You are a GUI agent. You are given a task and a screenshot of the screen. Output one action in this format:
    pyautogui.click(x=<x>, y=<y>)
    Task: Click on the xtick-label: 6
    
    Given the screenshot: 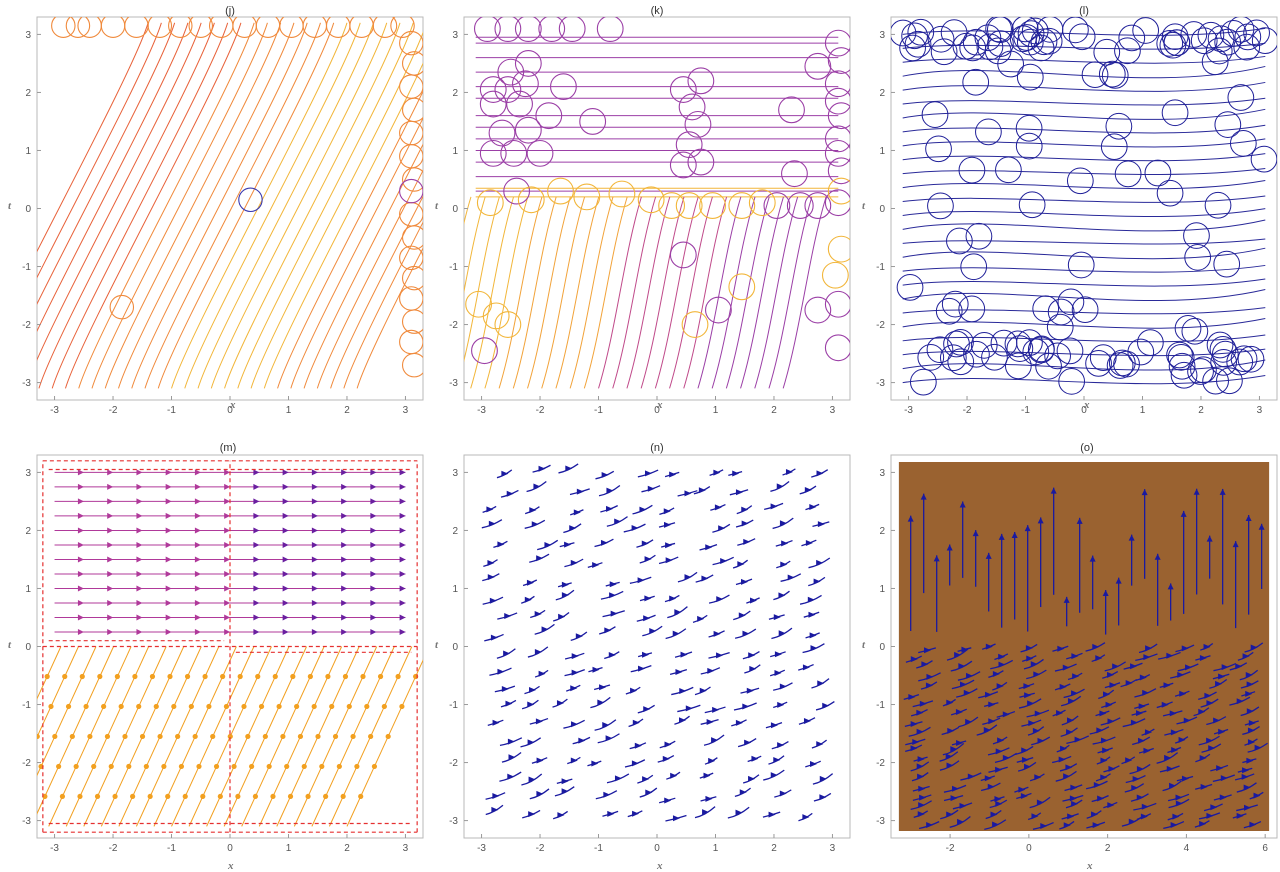 What is the action you would take?
    pyautogui.click(x=1265, y=848)
    